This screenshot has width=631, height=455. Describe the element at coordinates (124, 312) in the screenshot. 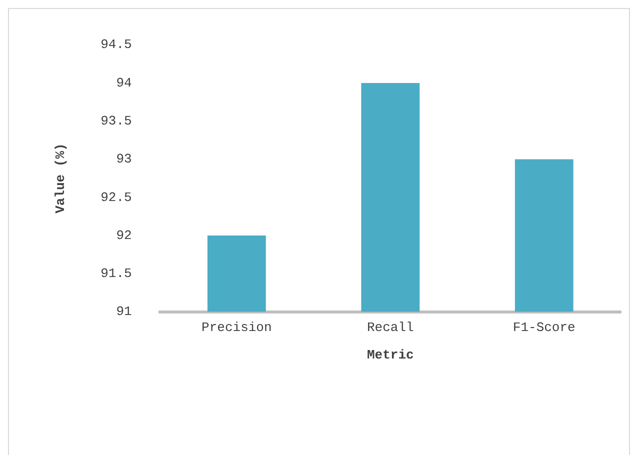

I see `y-tick-label: 91` at that location.